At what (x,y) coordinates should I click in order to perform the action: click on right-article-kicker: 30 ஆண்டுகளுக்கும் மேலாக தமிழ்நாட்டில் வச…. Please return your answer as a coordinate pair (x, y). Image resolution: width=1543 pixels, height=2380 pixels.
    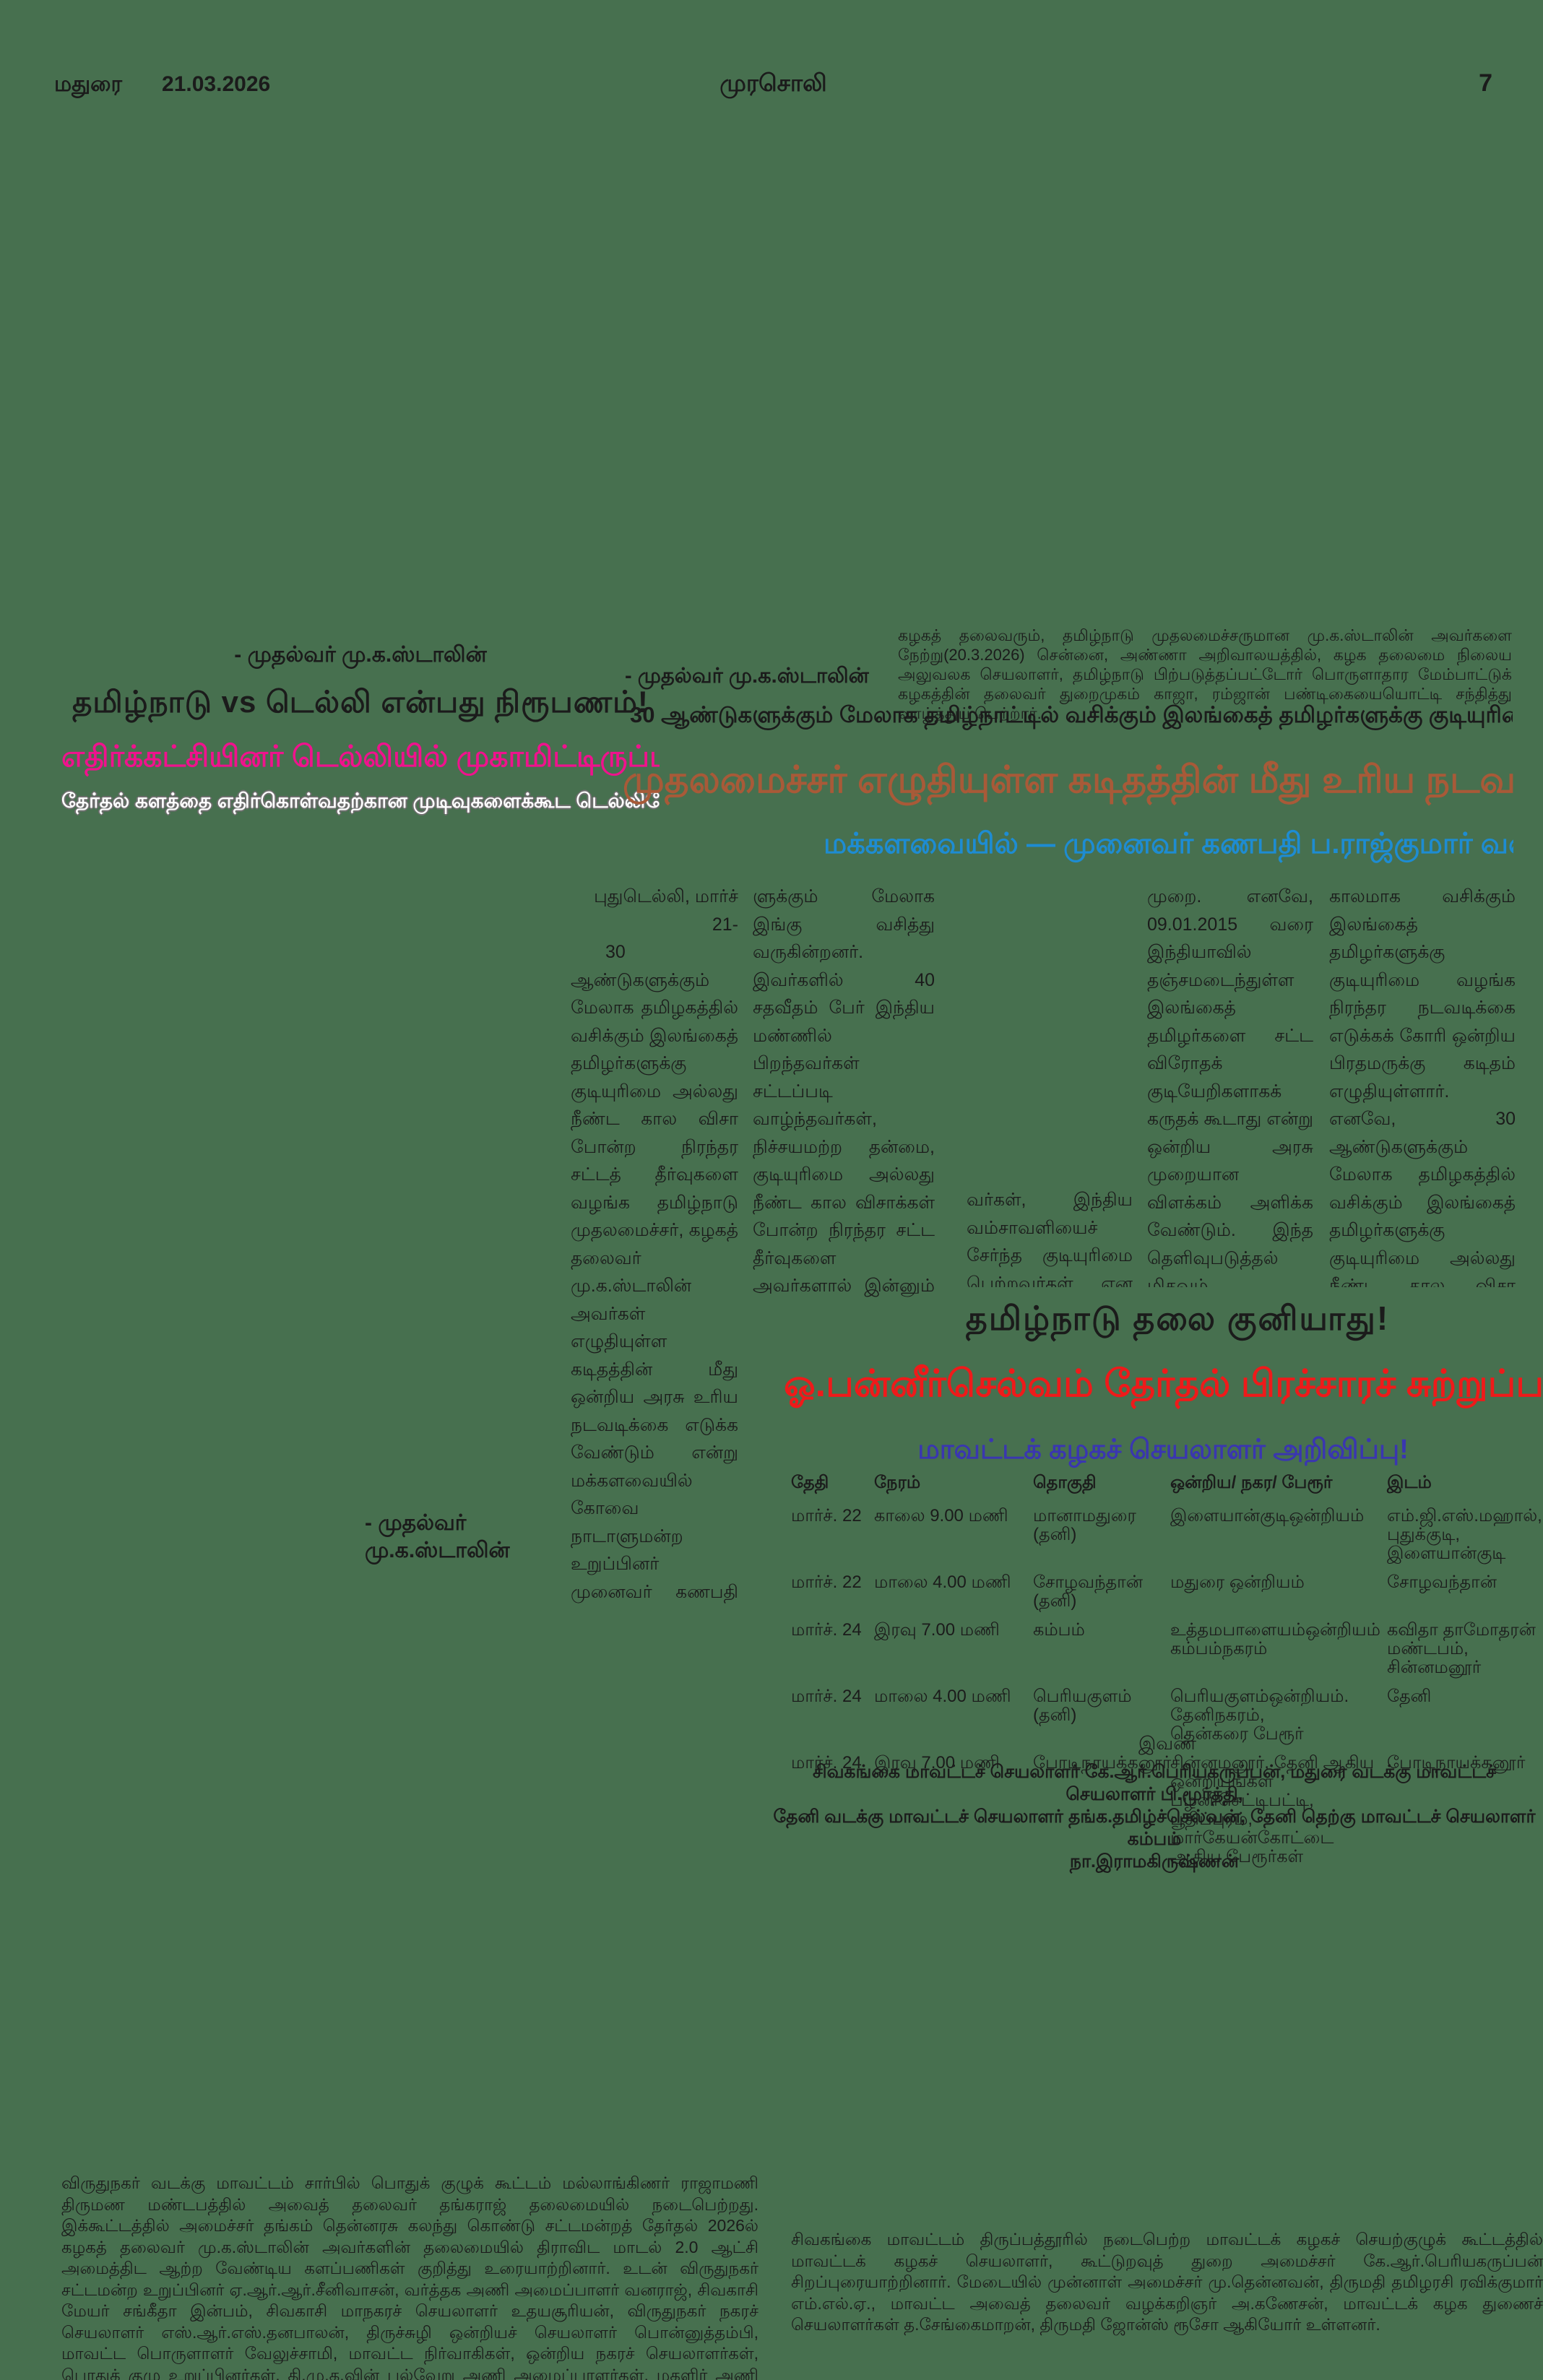
    Looking at the image, I should click on (1071, 714).